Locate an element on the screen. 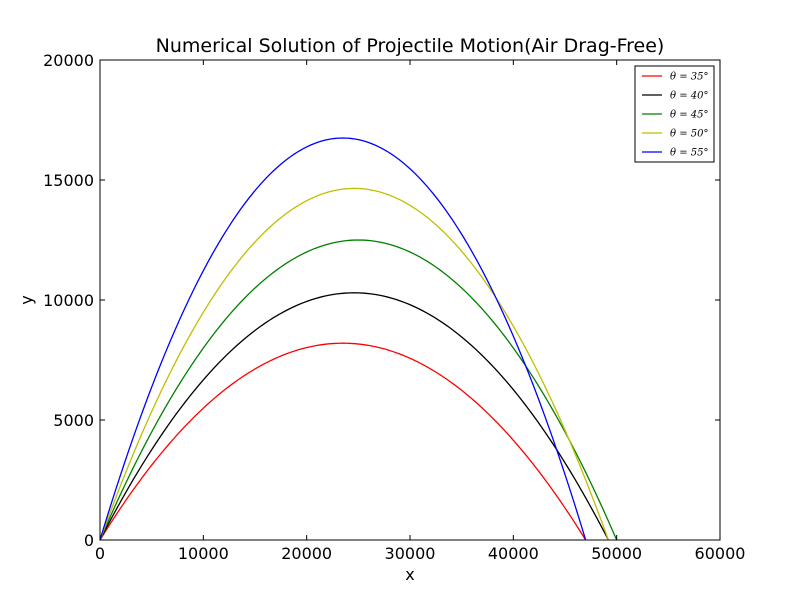  x-tick-label: 30000 is located at coordinates (410, 553).